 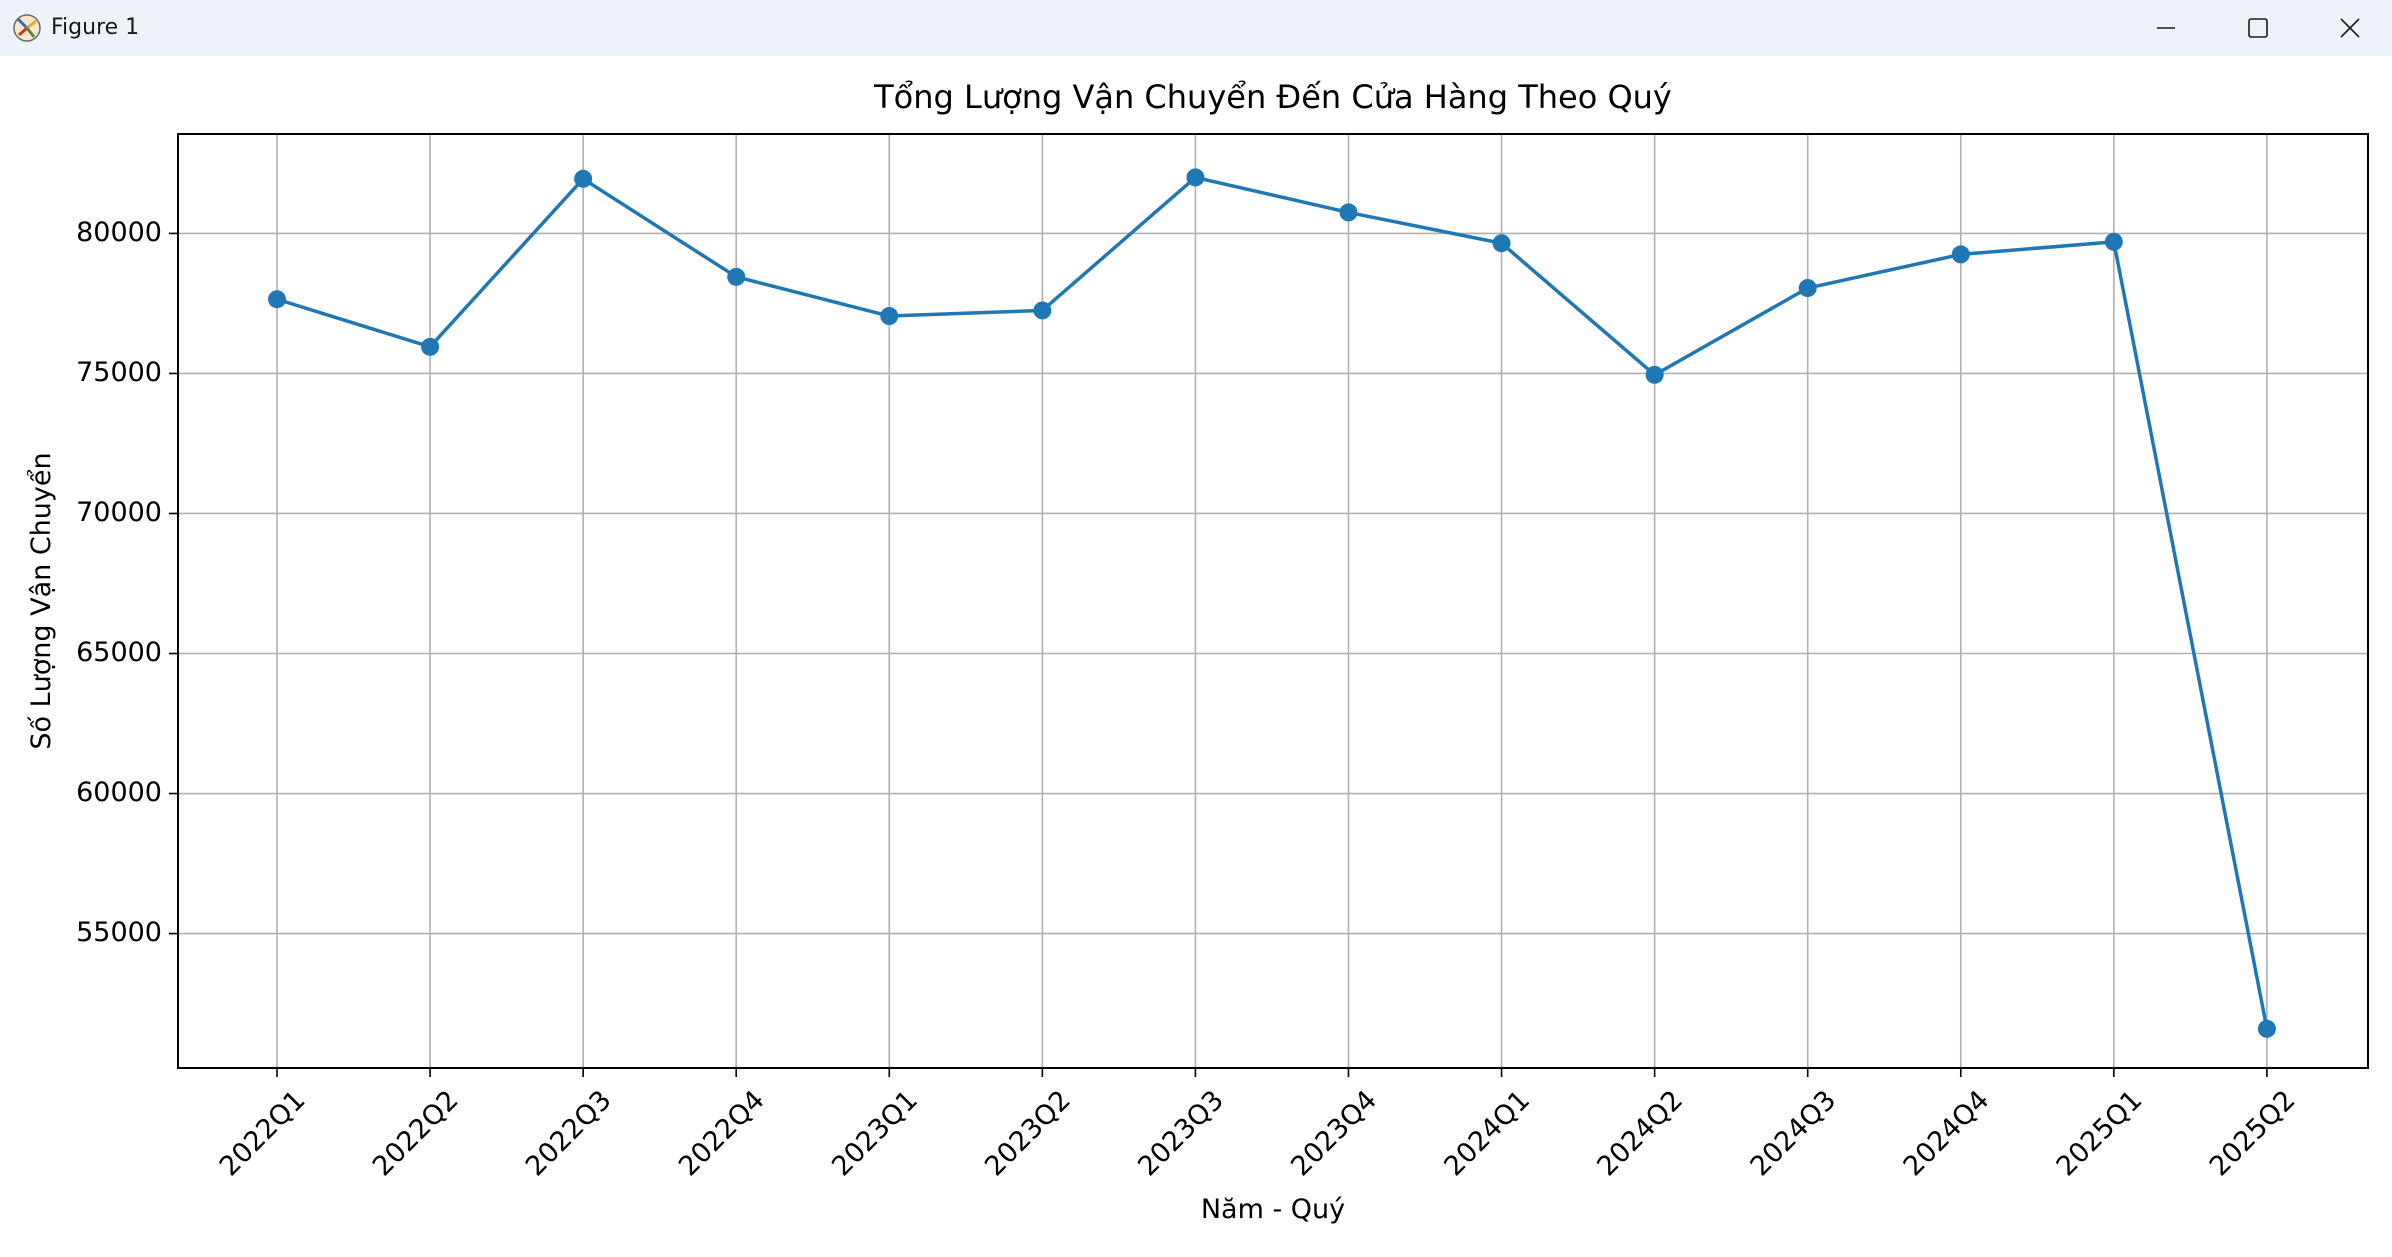 What do you see at coordinates (119, 512) in the screenshot?
I see `y-tick-label: 70000` at bounding box center [119, 512].